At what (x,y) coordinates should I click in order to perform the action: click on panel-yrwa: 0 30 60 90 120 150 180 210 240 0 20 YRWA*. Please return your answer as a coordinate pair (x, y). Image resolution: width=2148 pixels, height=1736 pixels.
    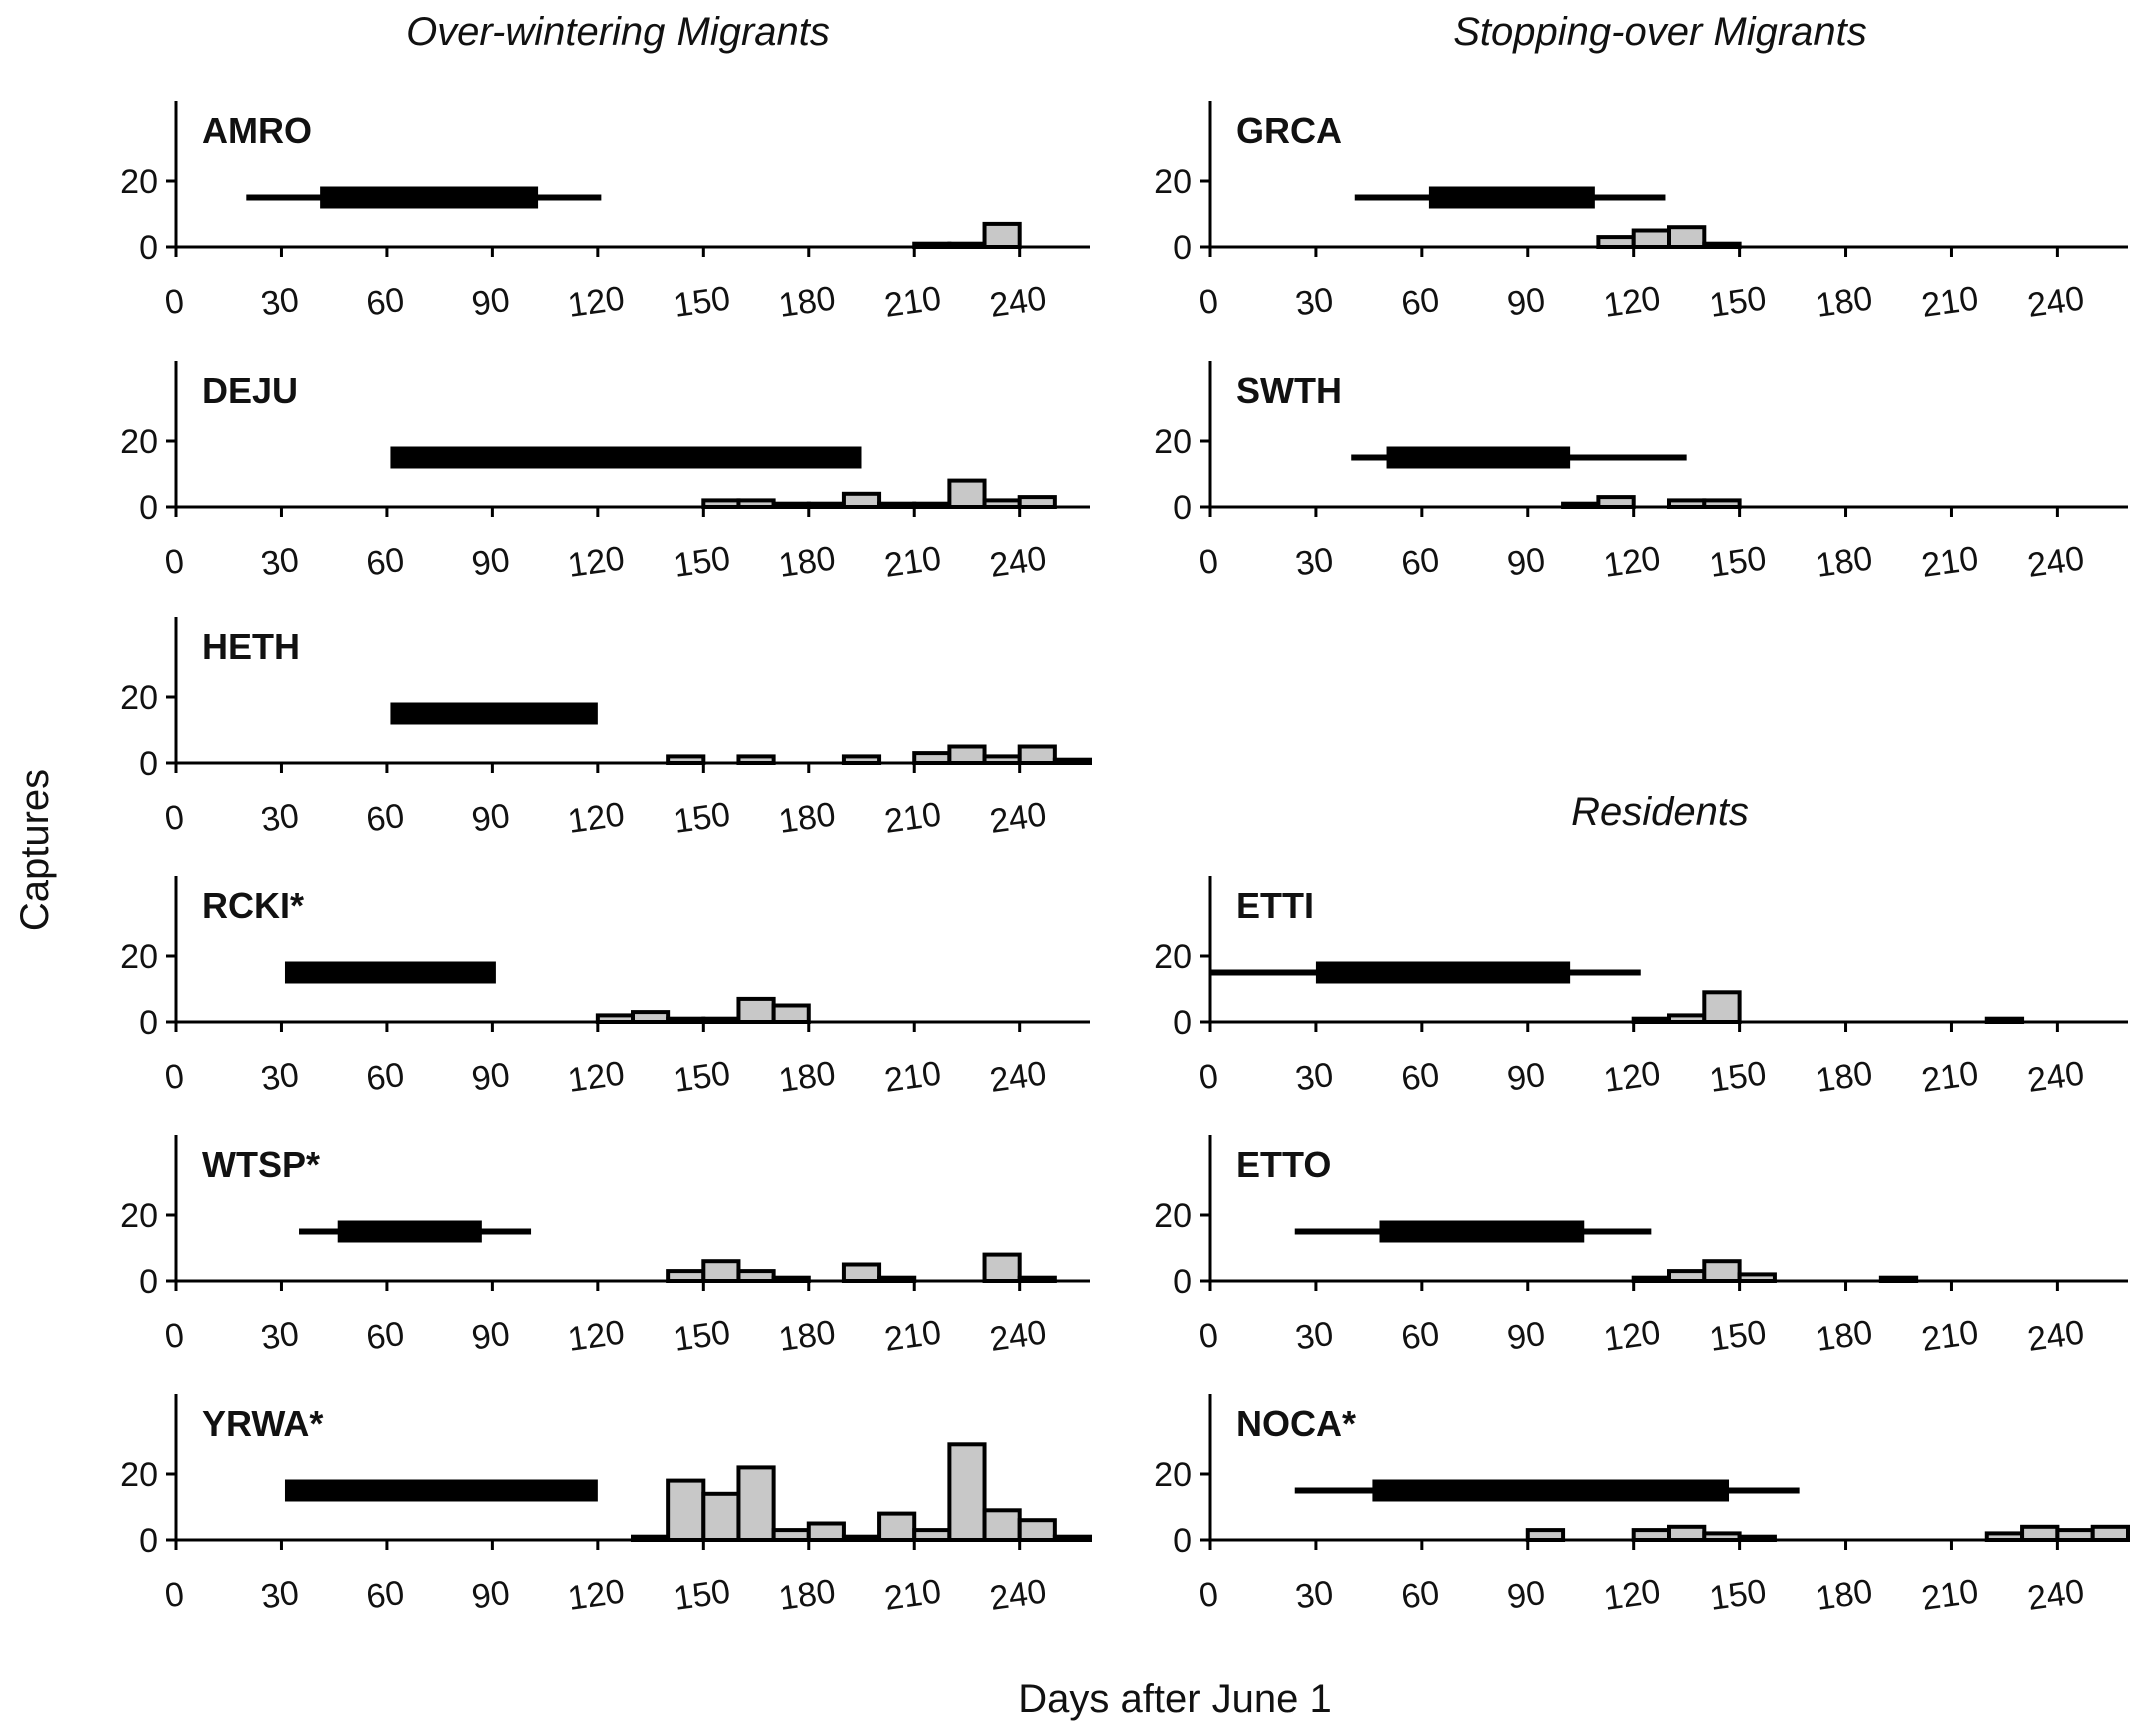
    Looking at the image, I should click on (606, 1506).